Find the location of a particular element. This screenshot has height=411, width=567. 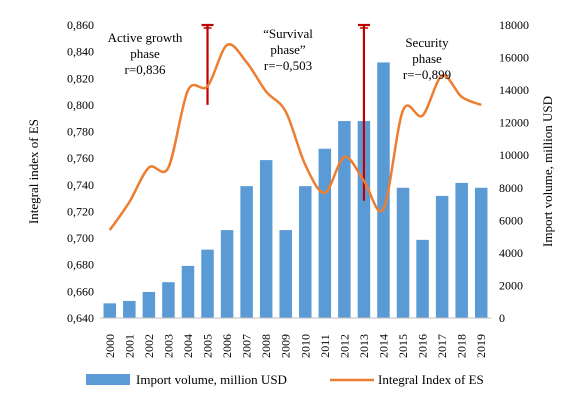

y-tick-label: 0,760 is located at coordinates (80, 158).